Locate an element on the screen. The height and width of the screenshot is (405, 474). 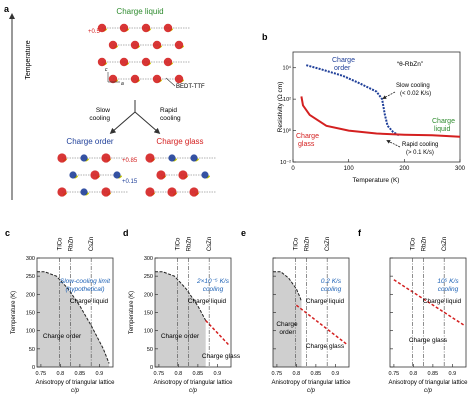
b-xtick-label: 200 is located at coordinates (404, 169).